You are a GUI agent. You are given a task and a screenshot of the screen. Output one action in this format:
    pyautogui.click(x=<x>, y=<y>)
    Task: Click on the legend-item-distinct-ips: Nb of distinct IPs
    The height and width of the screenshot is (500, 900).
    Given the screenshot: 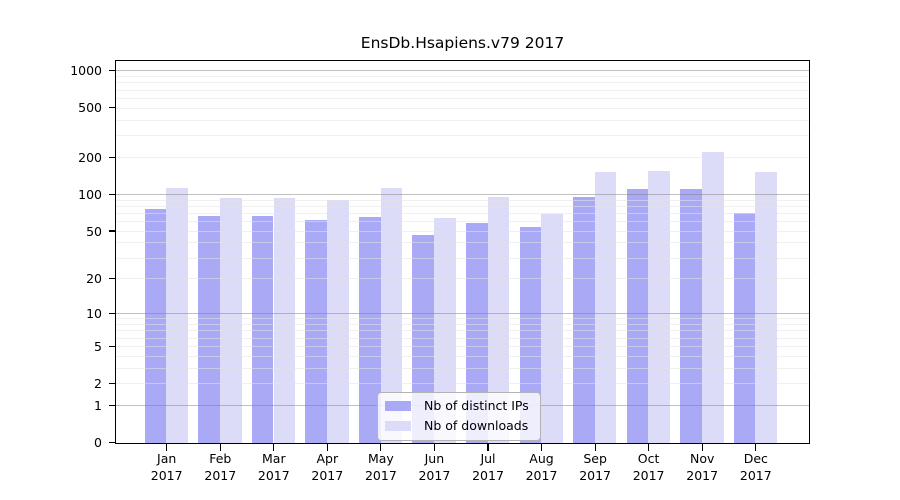 What is the action you would take?
    pyautogui.click(x=457, y=406)
    